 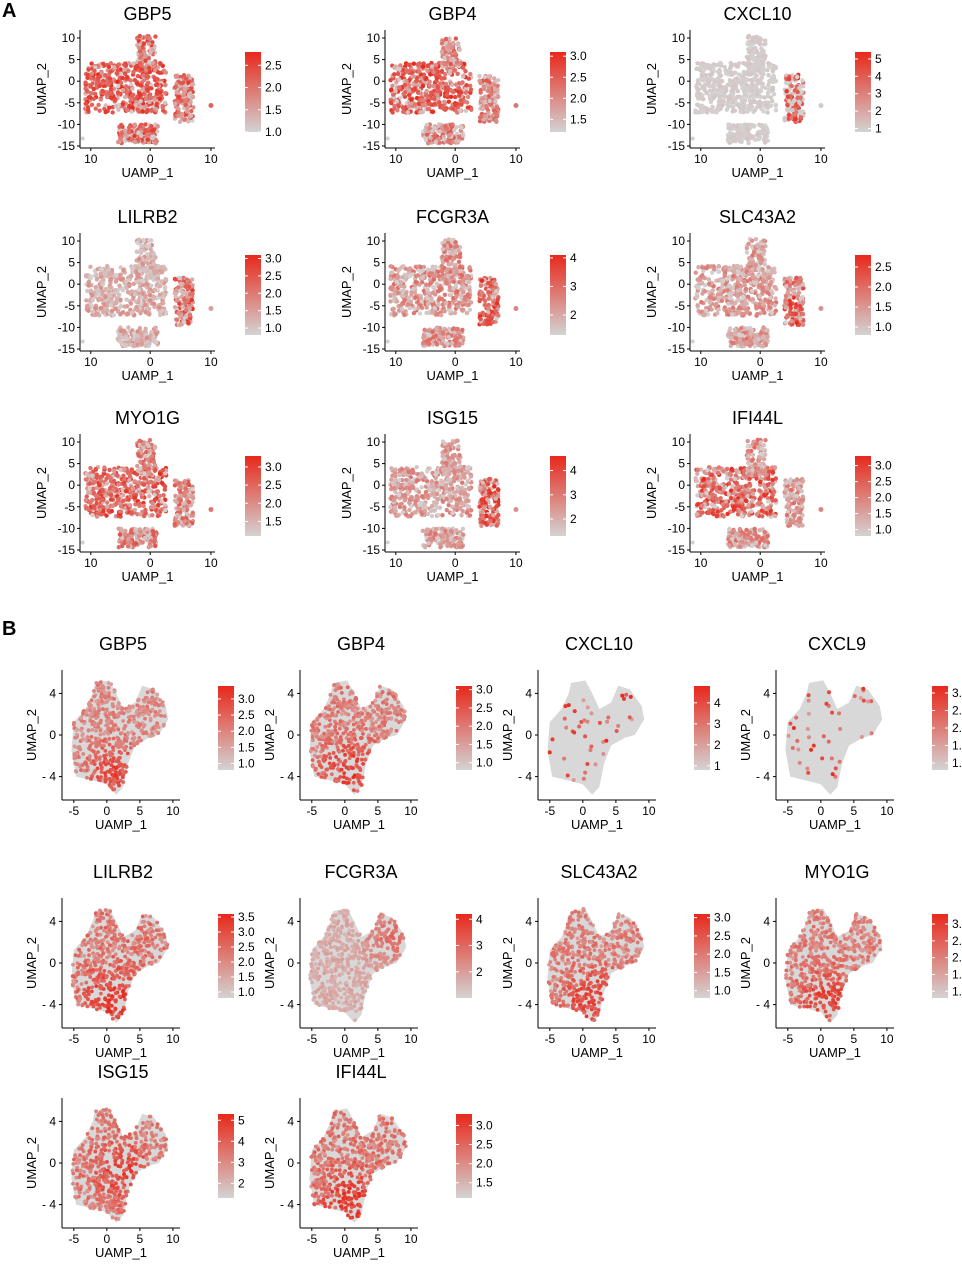 What do you see at coordinates (147, 375) in the screenshot?
I see `x-axis-label: UAMP_1` at bounding box center [147, 375].